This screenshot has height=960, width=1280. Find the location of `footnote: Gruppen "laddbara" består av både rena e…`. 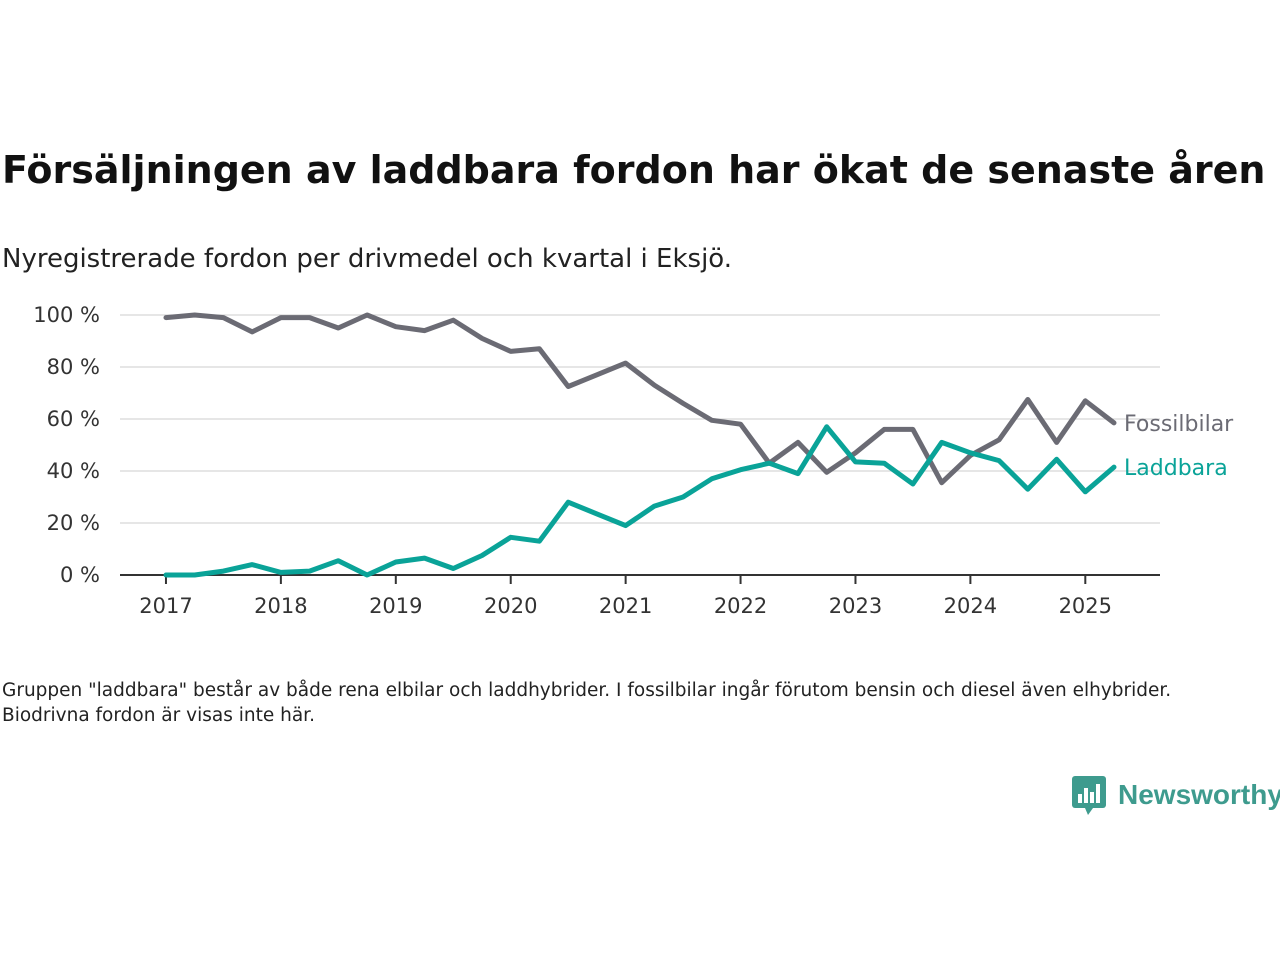

footnote: Gruppen "laddbara" består av både rena e… is located at coordinates (587, 703).